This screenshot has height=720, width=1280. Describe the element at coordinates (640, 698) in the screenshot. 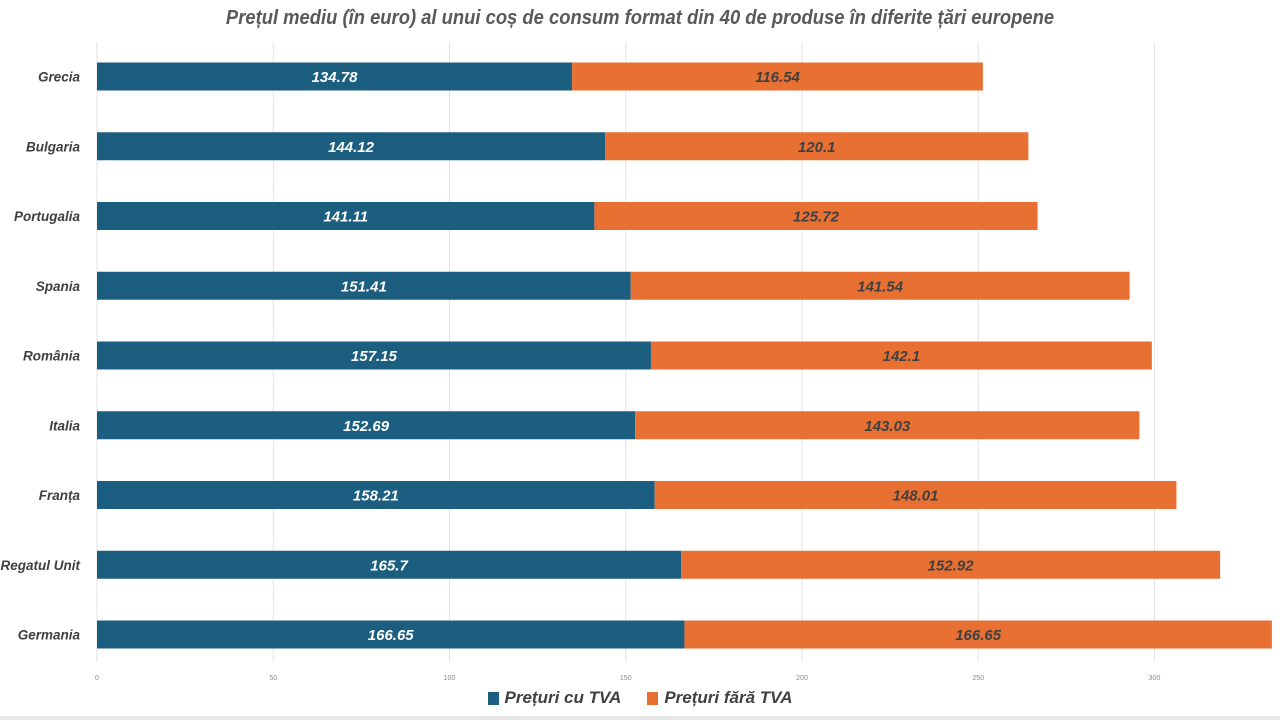

I see `legend: Prețuri cu TVA Prețuri fără TVA` at that location.